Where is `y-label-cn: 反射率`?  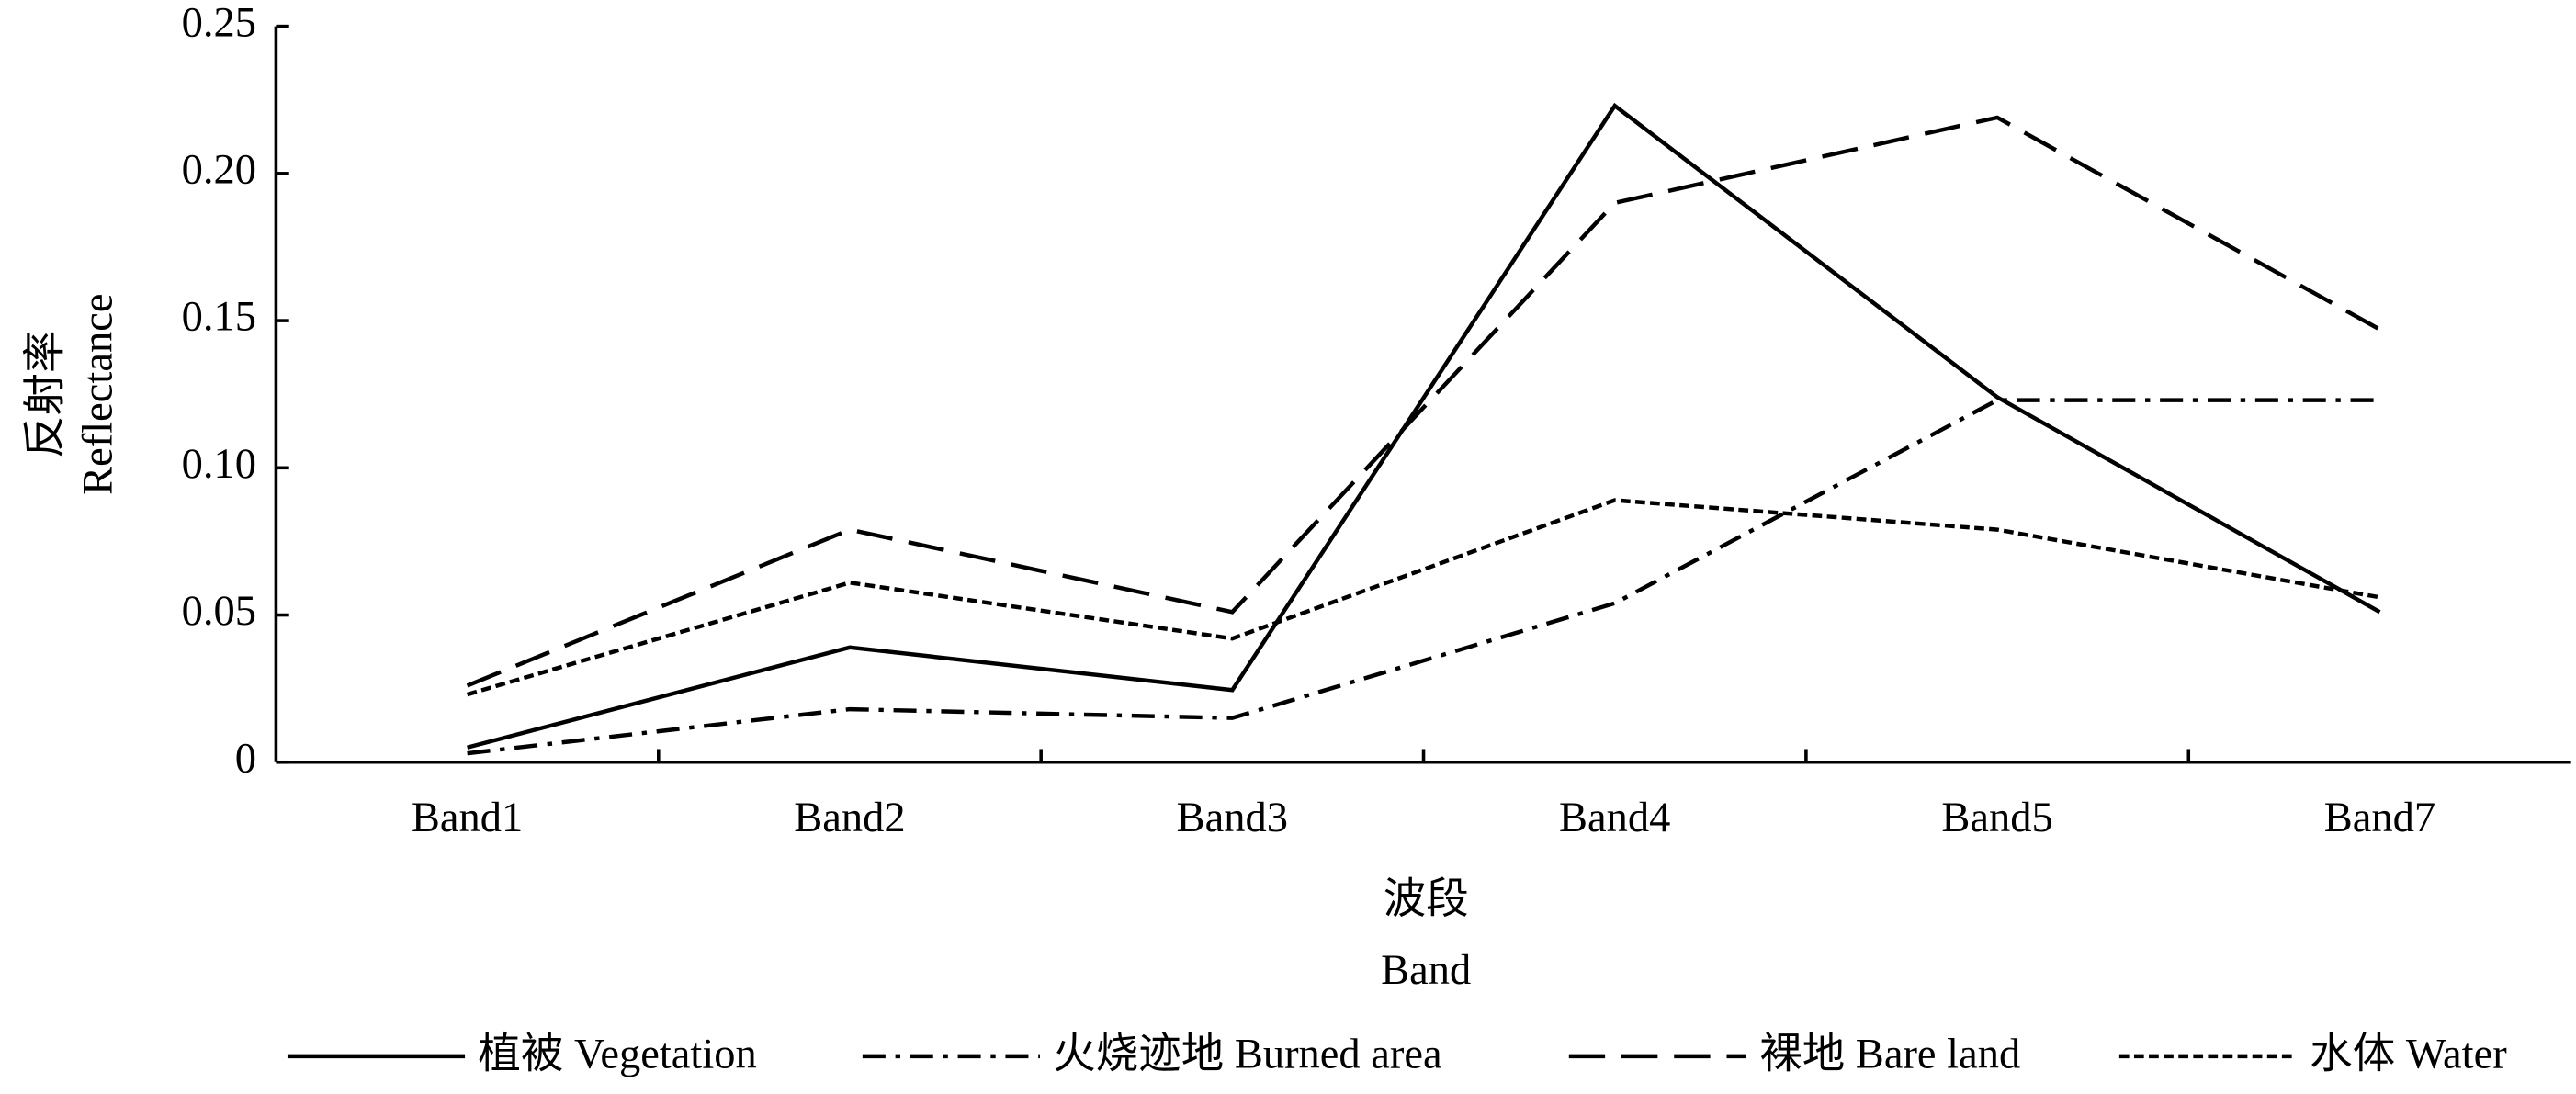 y-label-cn: 反射率 is located at coordinates (45, 393).